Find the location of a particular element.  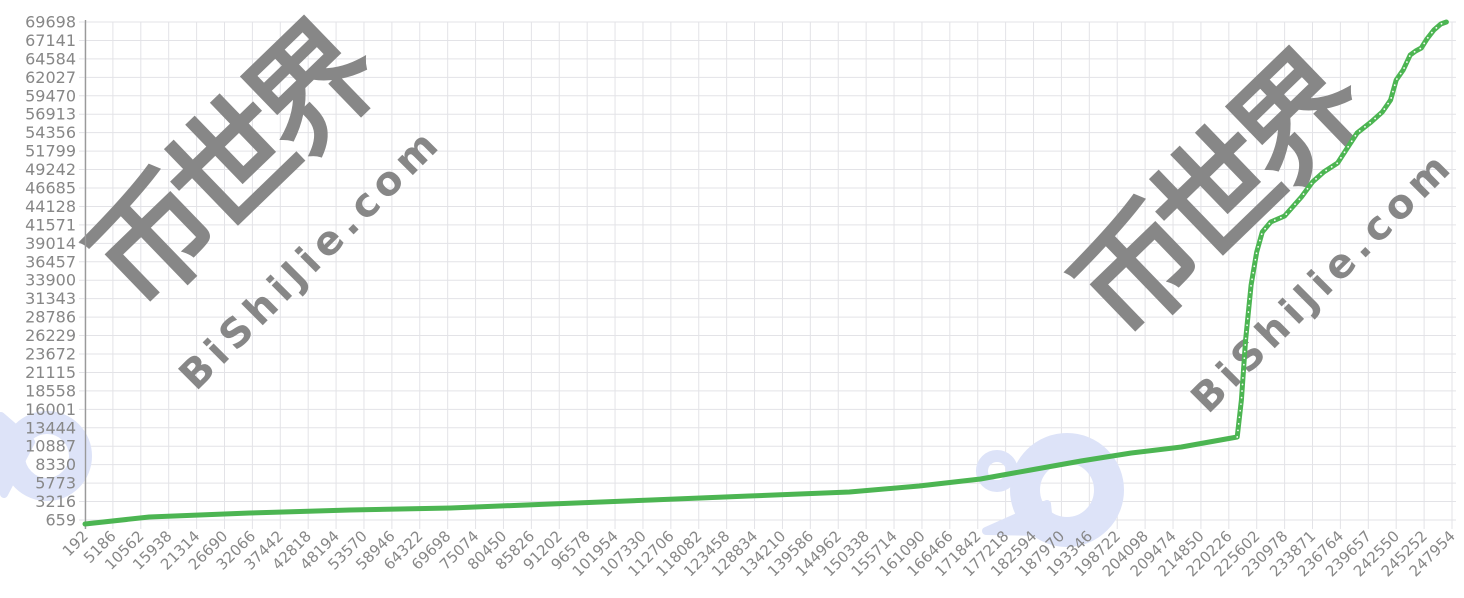

y-axis-label: 16001 is located at coordinates (50, 409).